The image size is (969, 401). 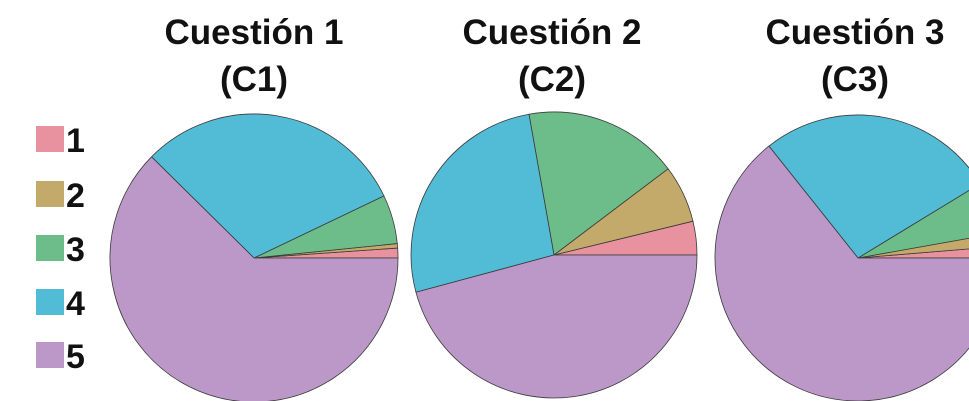 I want to click on legend-item-2: 2, so click(x=60, y=196).